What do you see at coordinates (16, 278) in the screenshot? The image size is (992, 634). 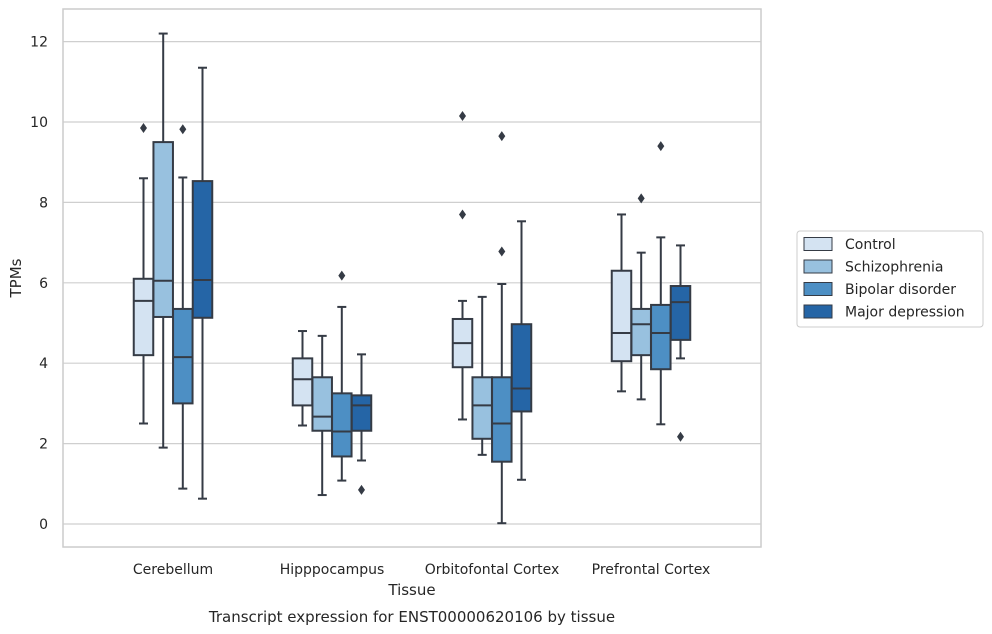 I see `y-axis-title: TPMs` at bounding box center [16, 278].